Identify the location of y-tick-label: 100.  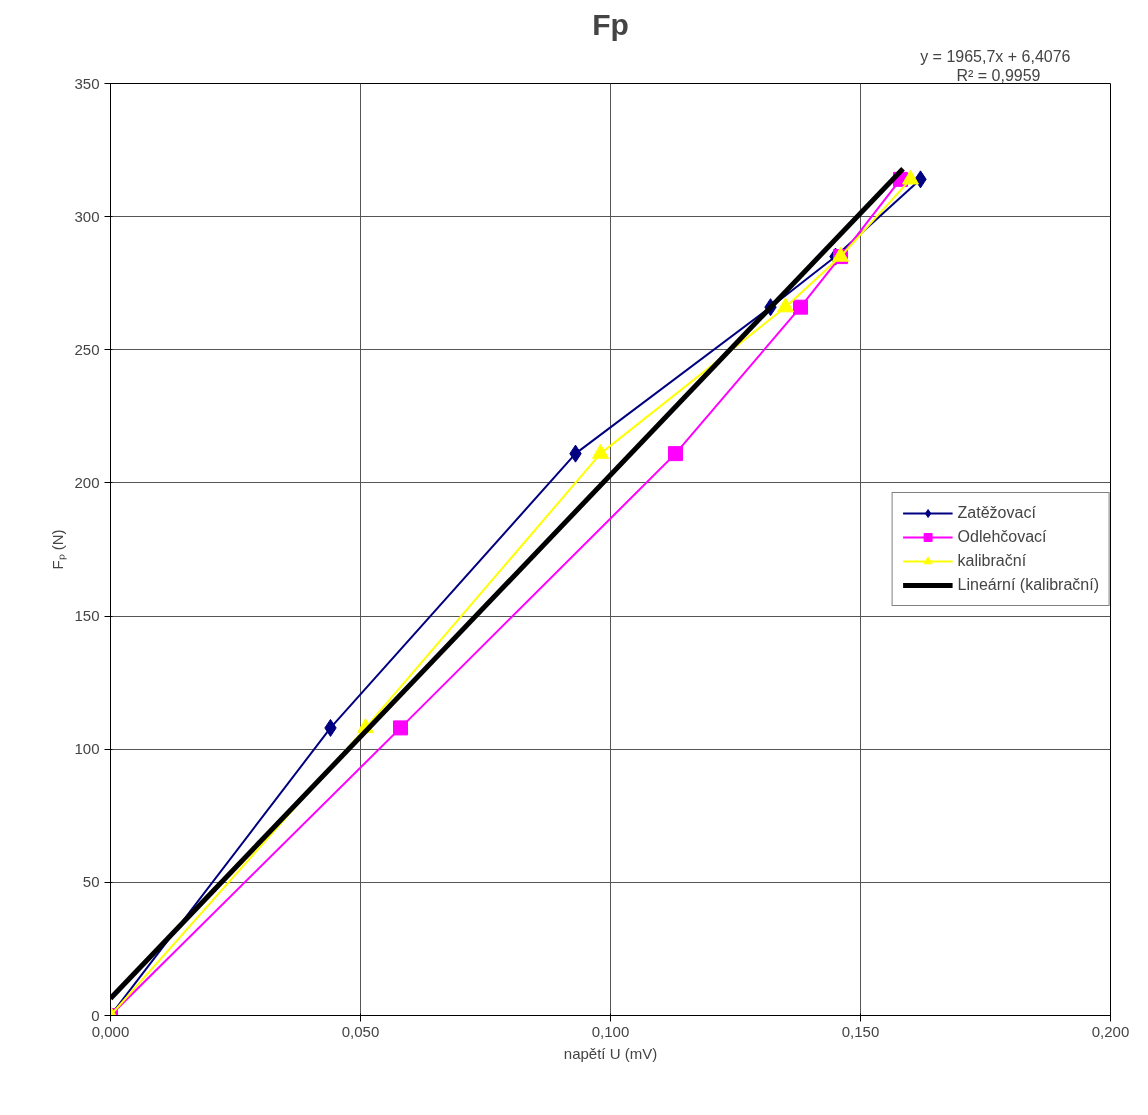
(87, 749).